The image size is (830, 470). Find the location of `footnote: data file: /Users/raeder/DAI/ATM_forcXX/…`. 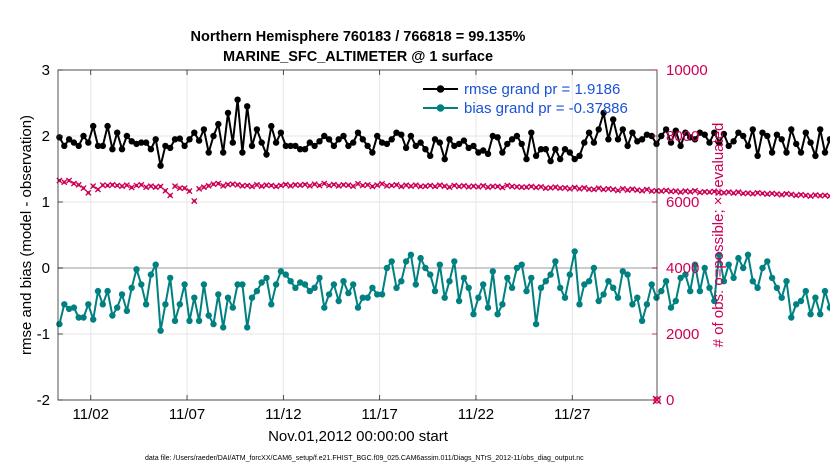

footnote: data file: /Users/raeder/DAI/ATM_forcXX/… is located at coordinates (364, 458).